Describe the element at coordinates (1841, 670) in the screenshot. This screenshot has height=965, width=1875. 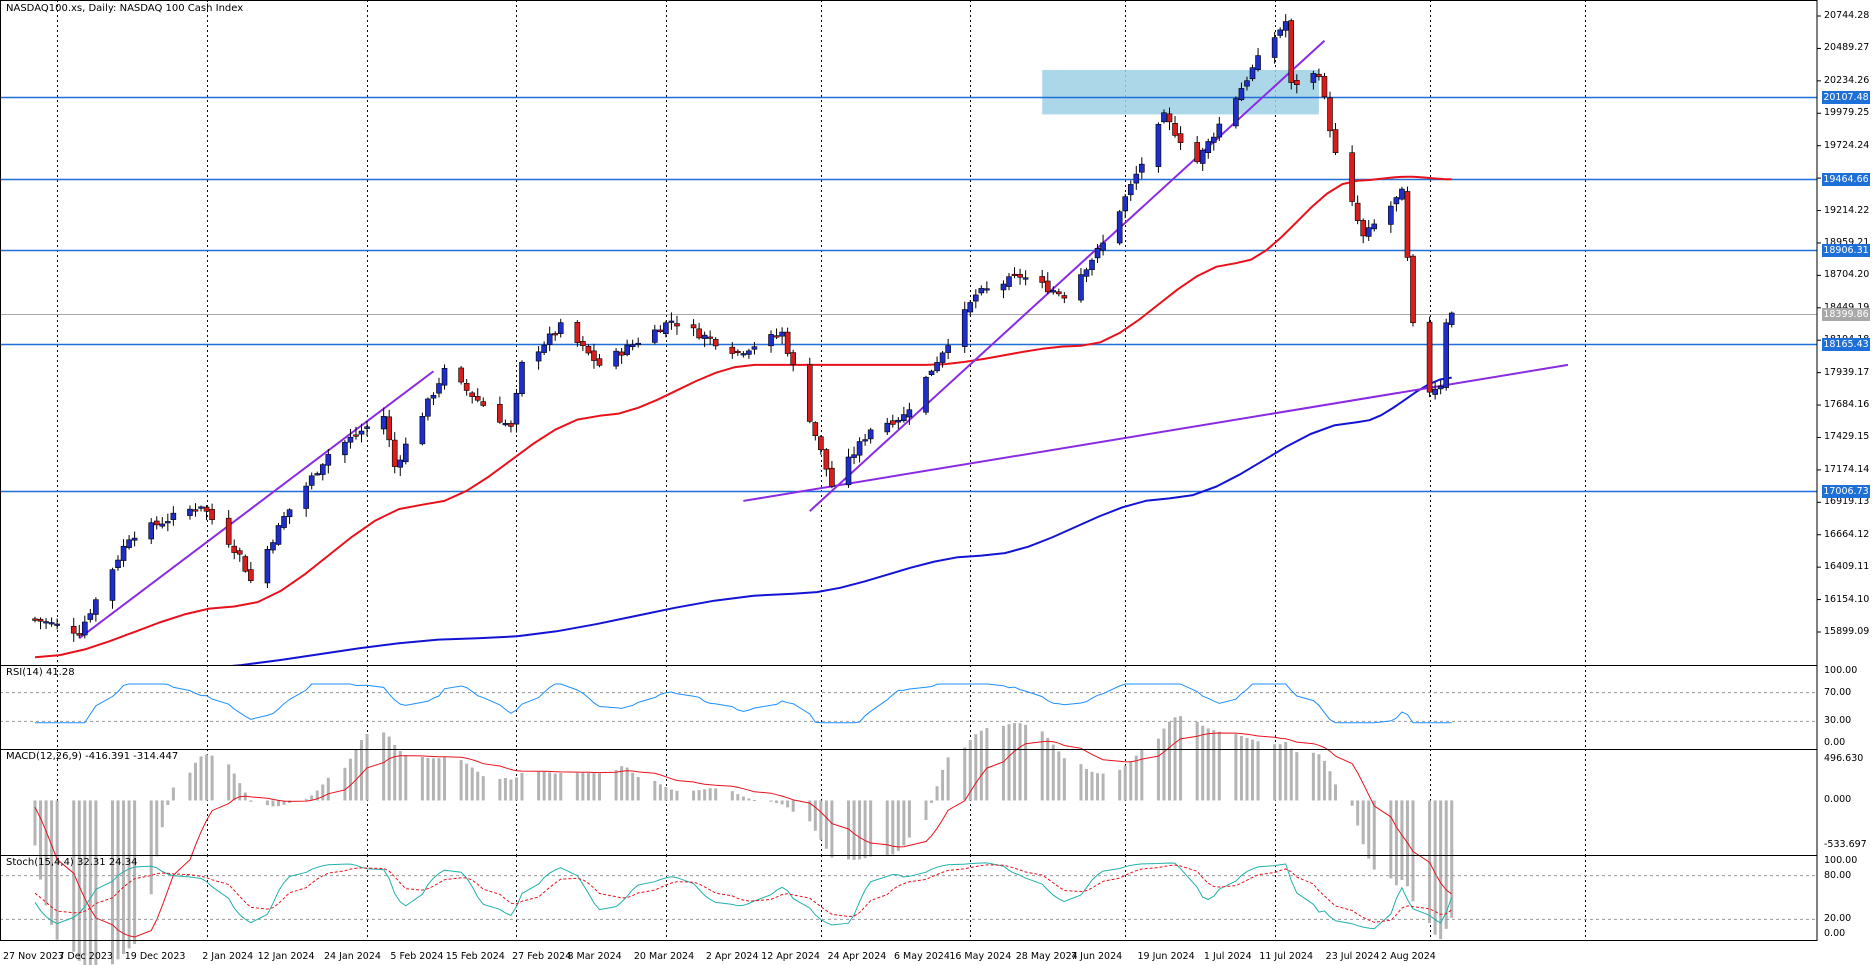
I see `rsi-axis-label: 100.00` at that location.